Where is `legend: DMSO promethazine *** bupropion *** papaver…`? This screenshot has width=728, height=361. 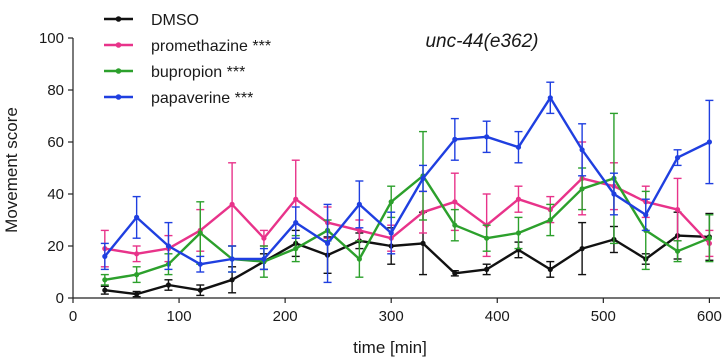 legend: DMSO promethazine *** bupropion *** papaver… is located at coordinates (187, 59).